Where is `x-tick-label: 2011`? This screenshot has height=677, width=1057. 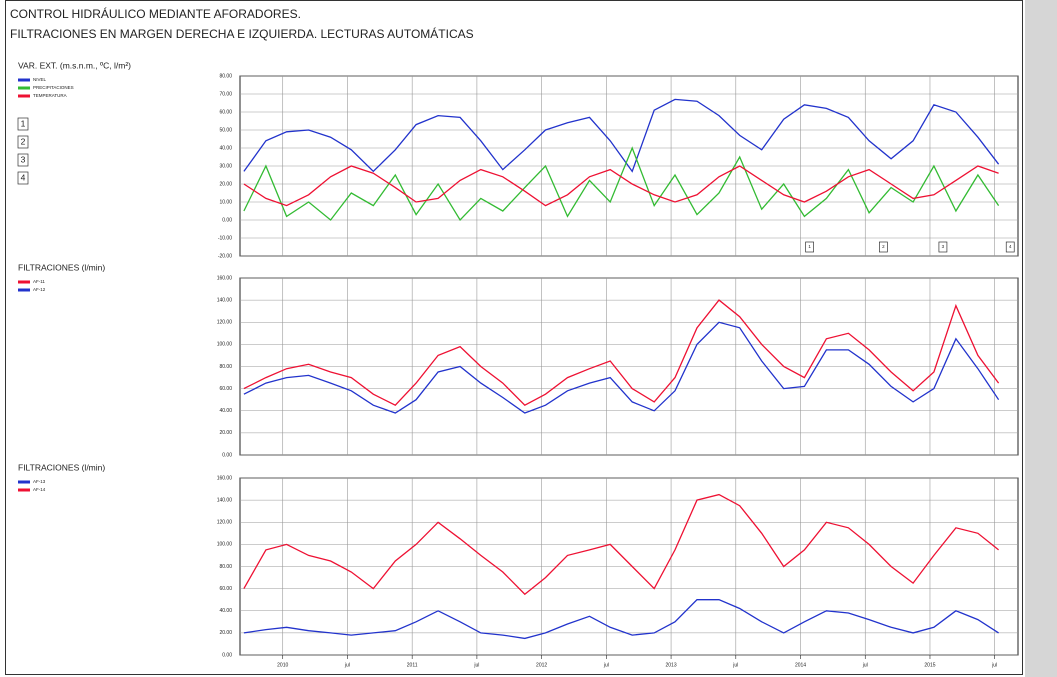
x-tick-label: 2011 is located at coordinates (412, 665).